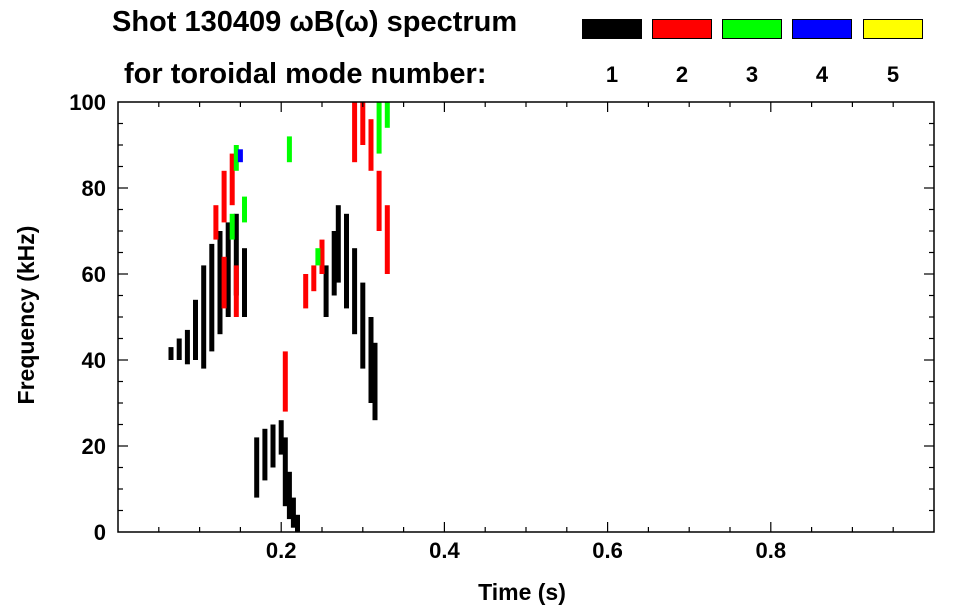 The width and height of the screenshot is (963, 615). I want to click on y-tick-label: 60, so click(94, 274).